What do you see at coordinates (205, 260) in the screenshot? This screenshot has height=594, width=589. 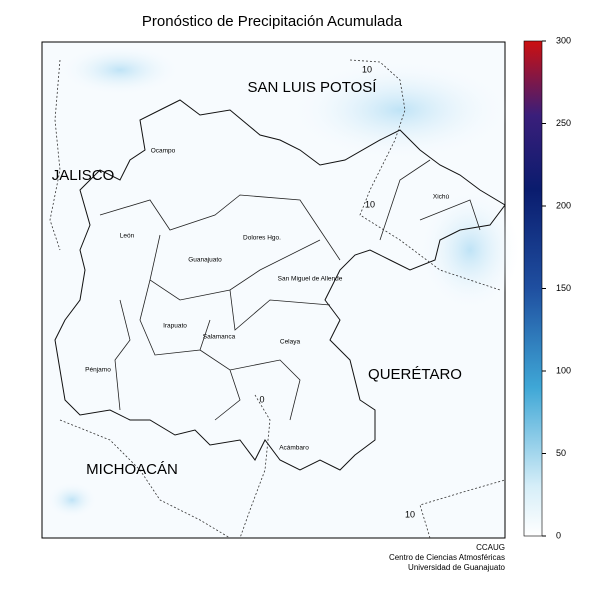 I see `city-label: Guanajuato` at bounding box center [205, 260].